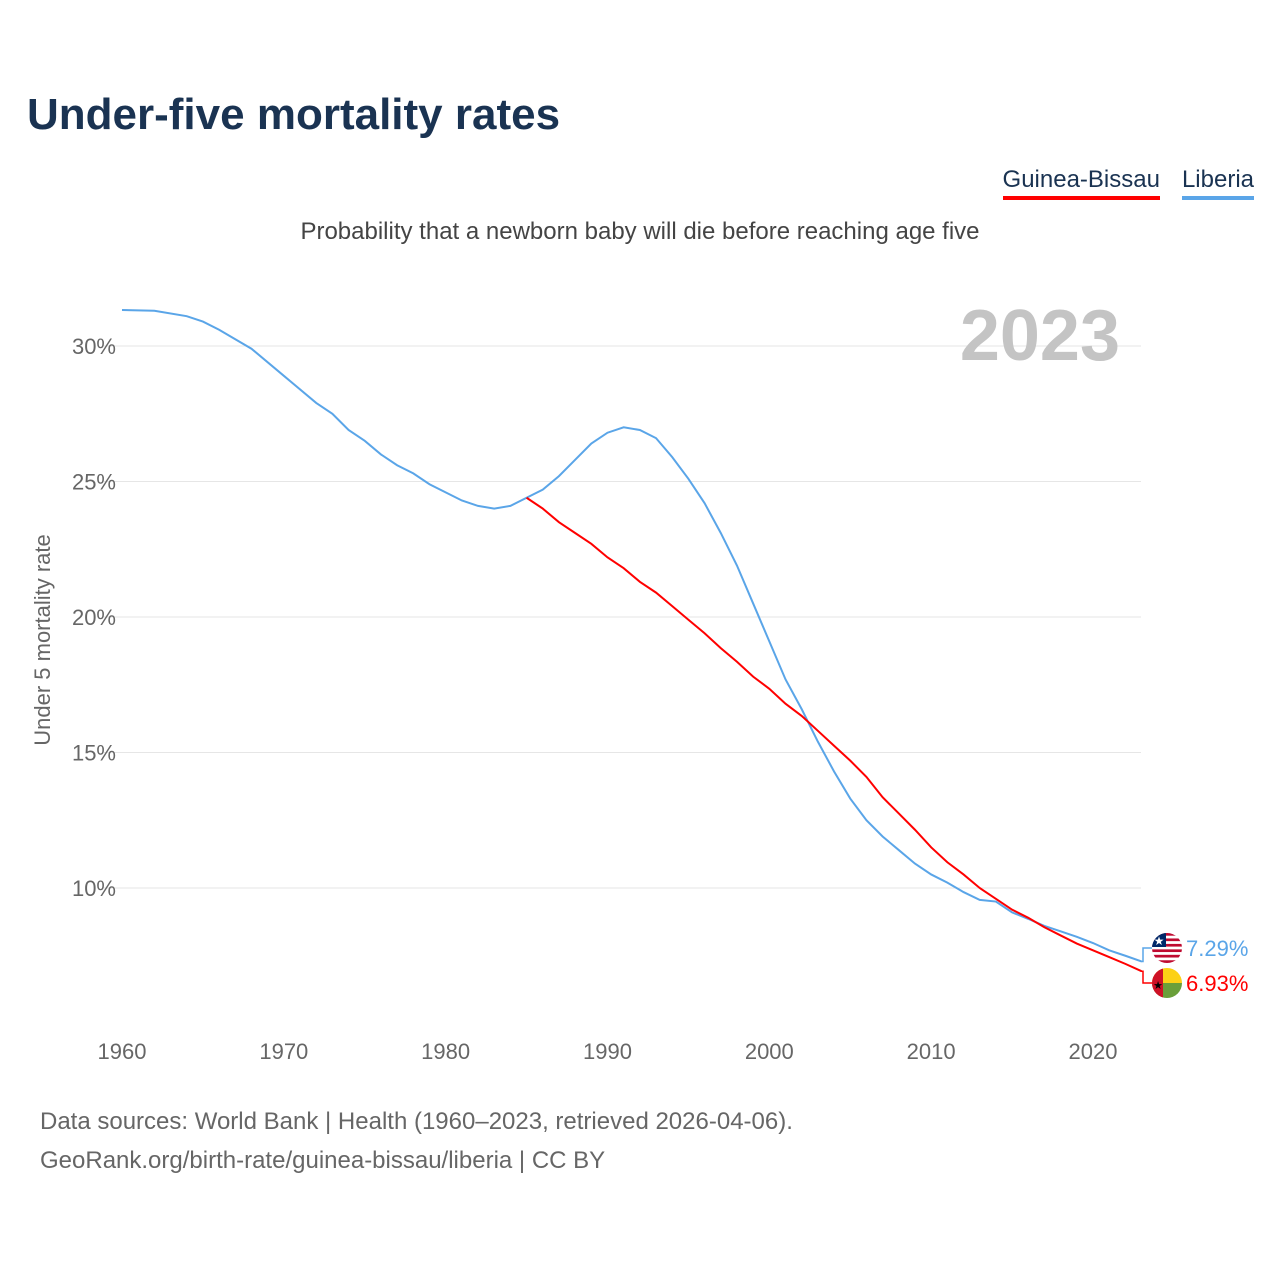  What do you see at coordinates (42, 640) in the screenshot?
I see `y-axis-label: Under 5 mortality rate` at bounding box center [42, 640].